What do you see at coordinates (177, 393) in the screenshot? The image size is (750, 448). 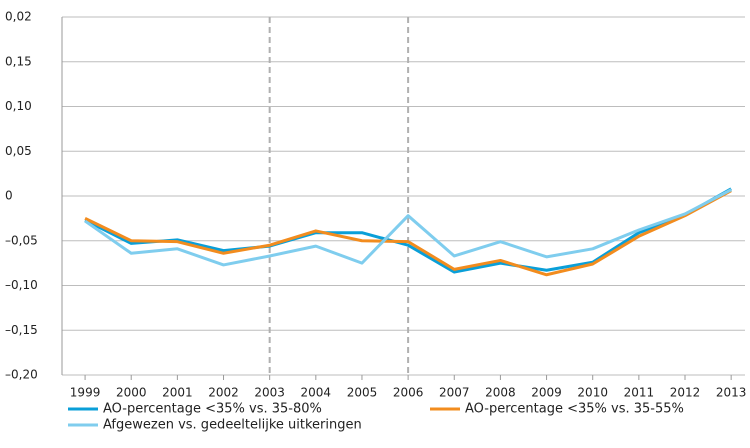 I see `x-tick-label: 2001` at bounding box center [177, 393].